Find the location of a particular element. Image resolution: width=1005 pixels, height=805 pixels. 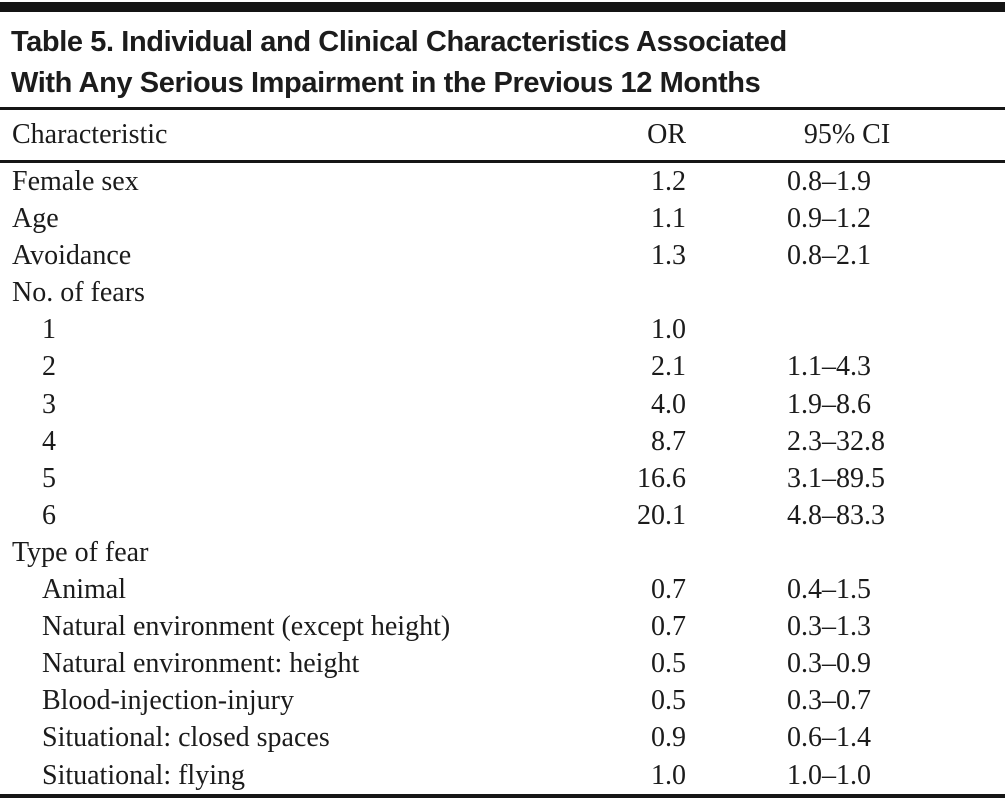

characteristic-cell: 4 is located at coordinates (49, 441).